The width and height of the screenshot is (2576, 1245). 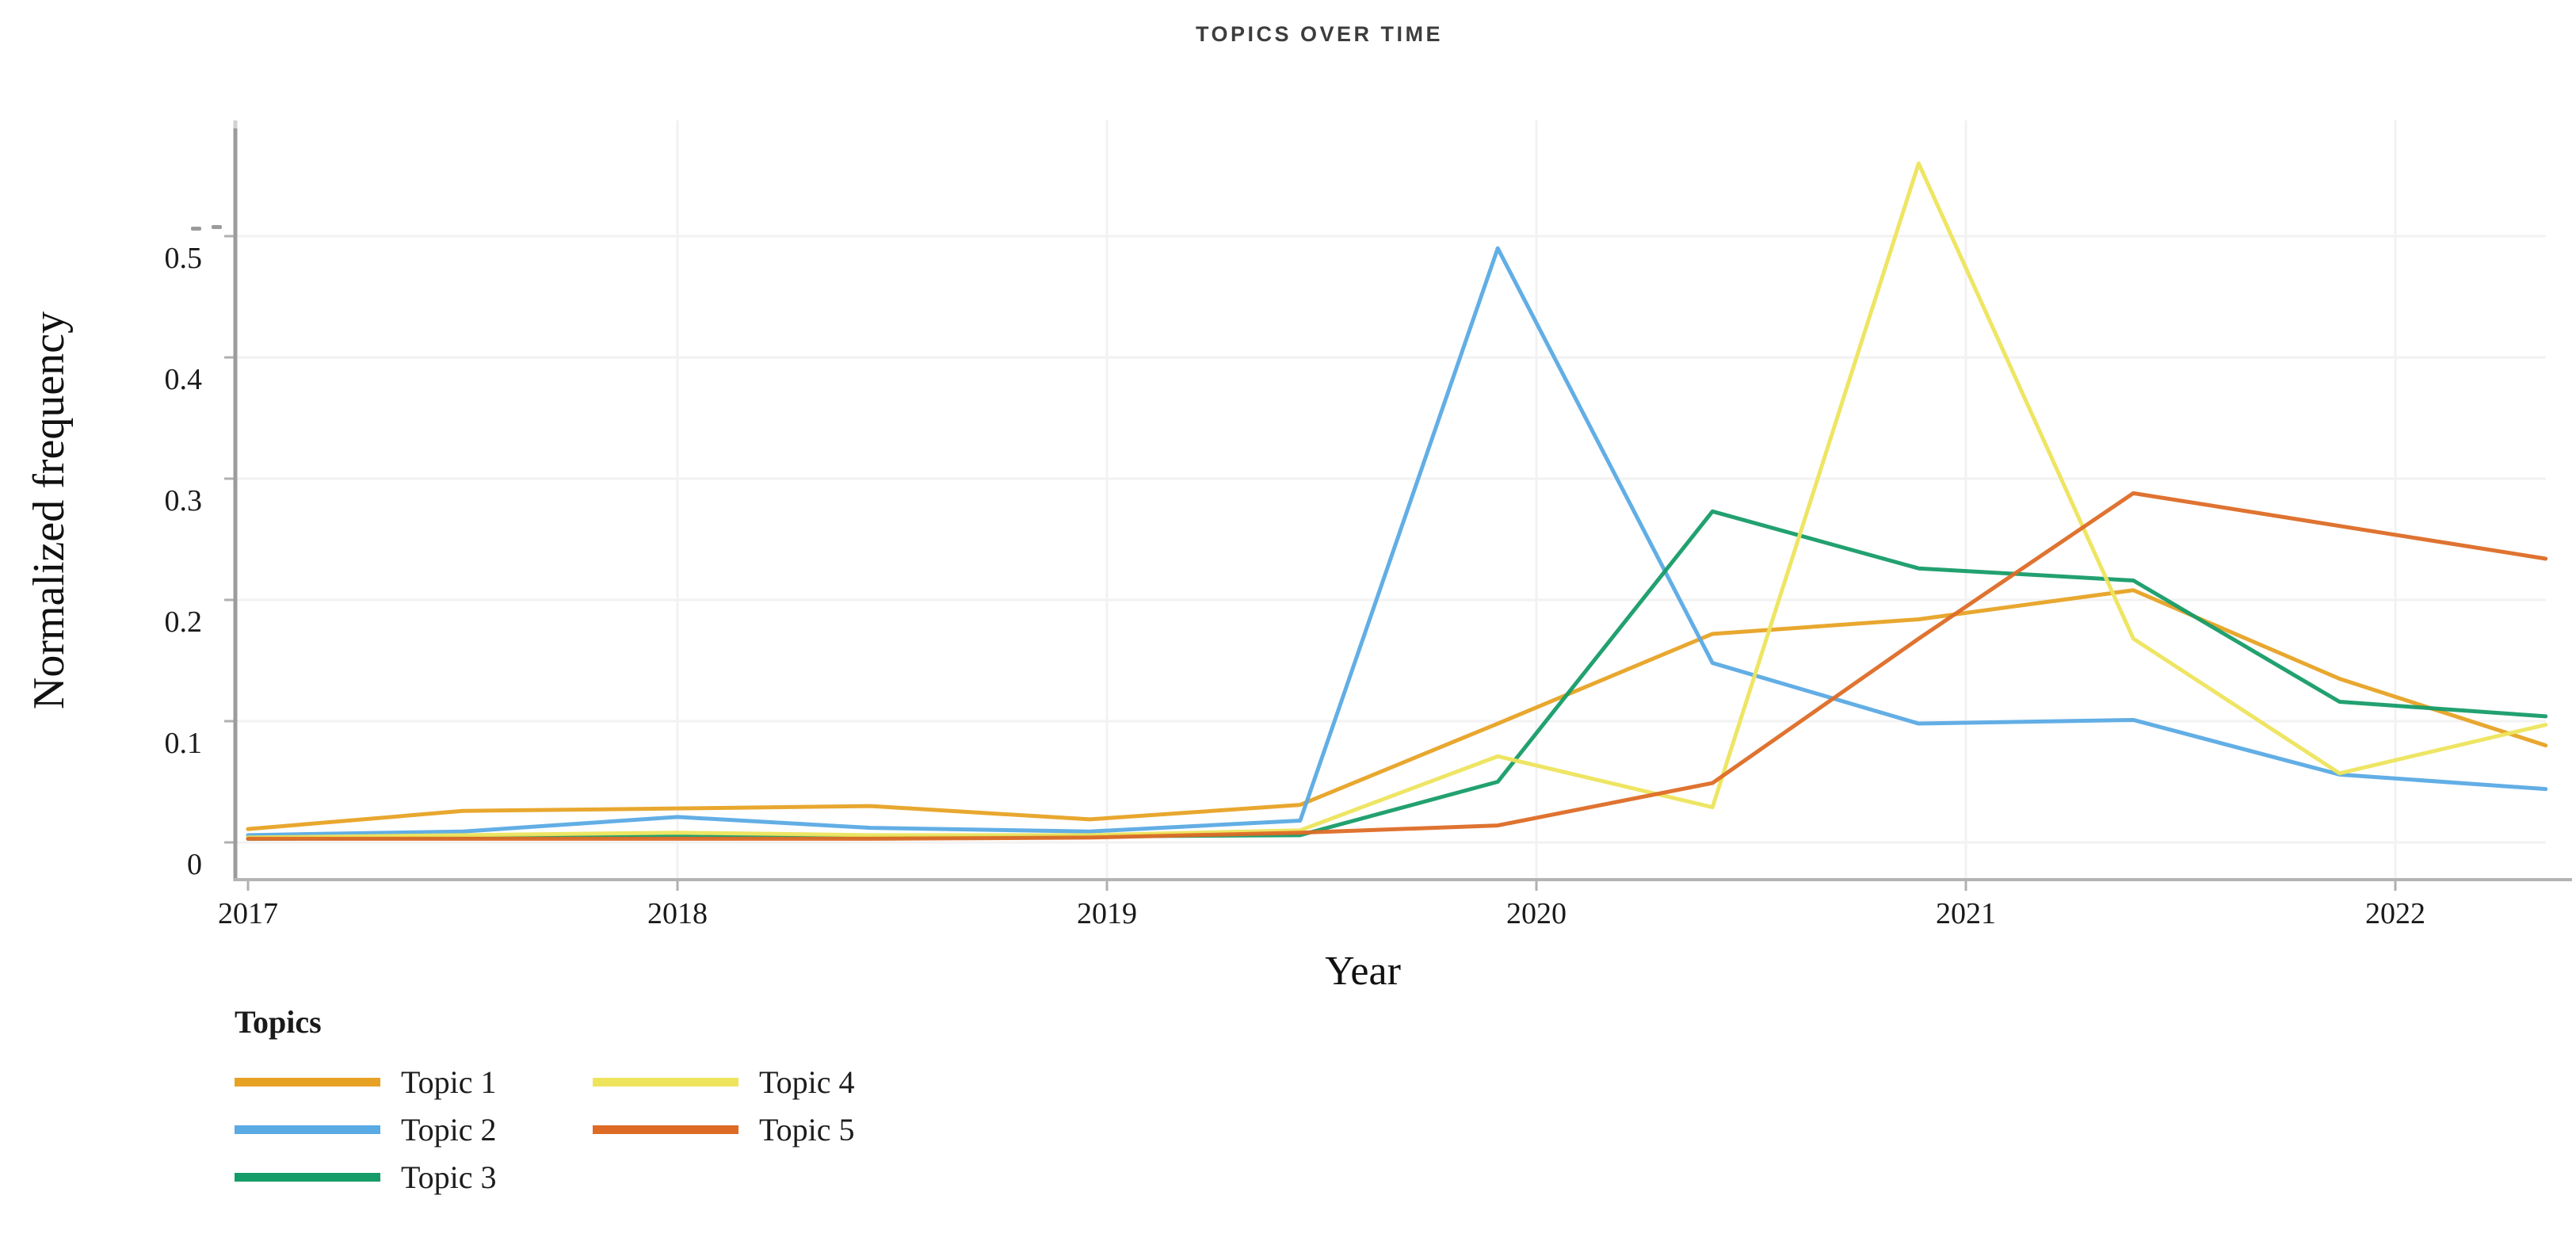 What do you see at coordinates (184, 379) in the screenshot?
I see `y-tick-label: 0.4` at bounding box center [184, 379].